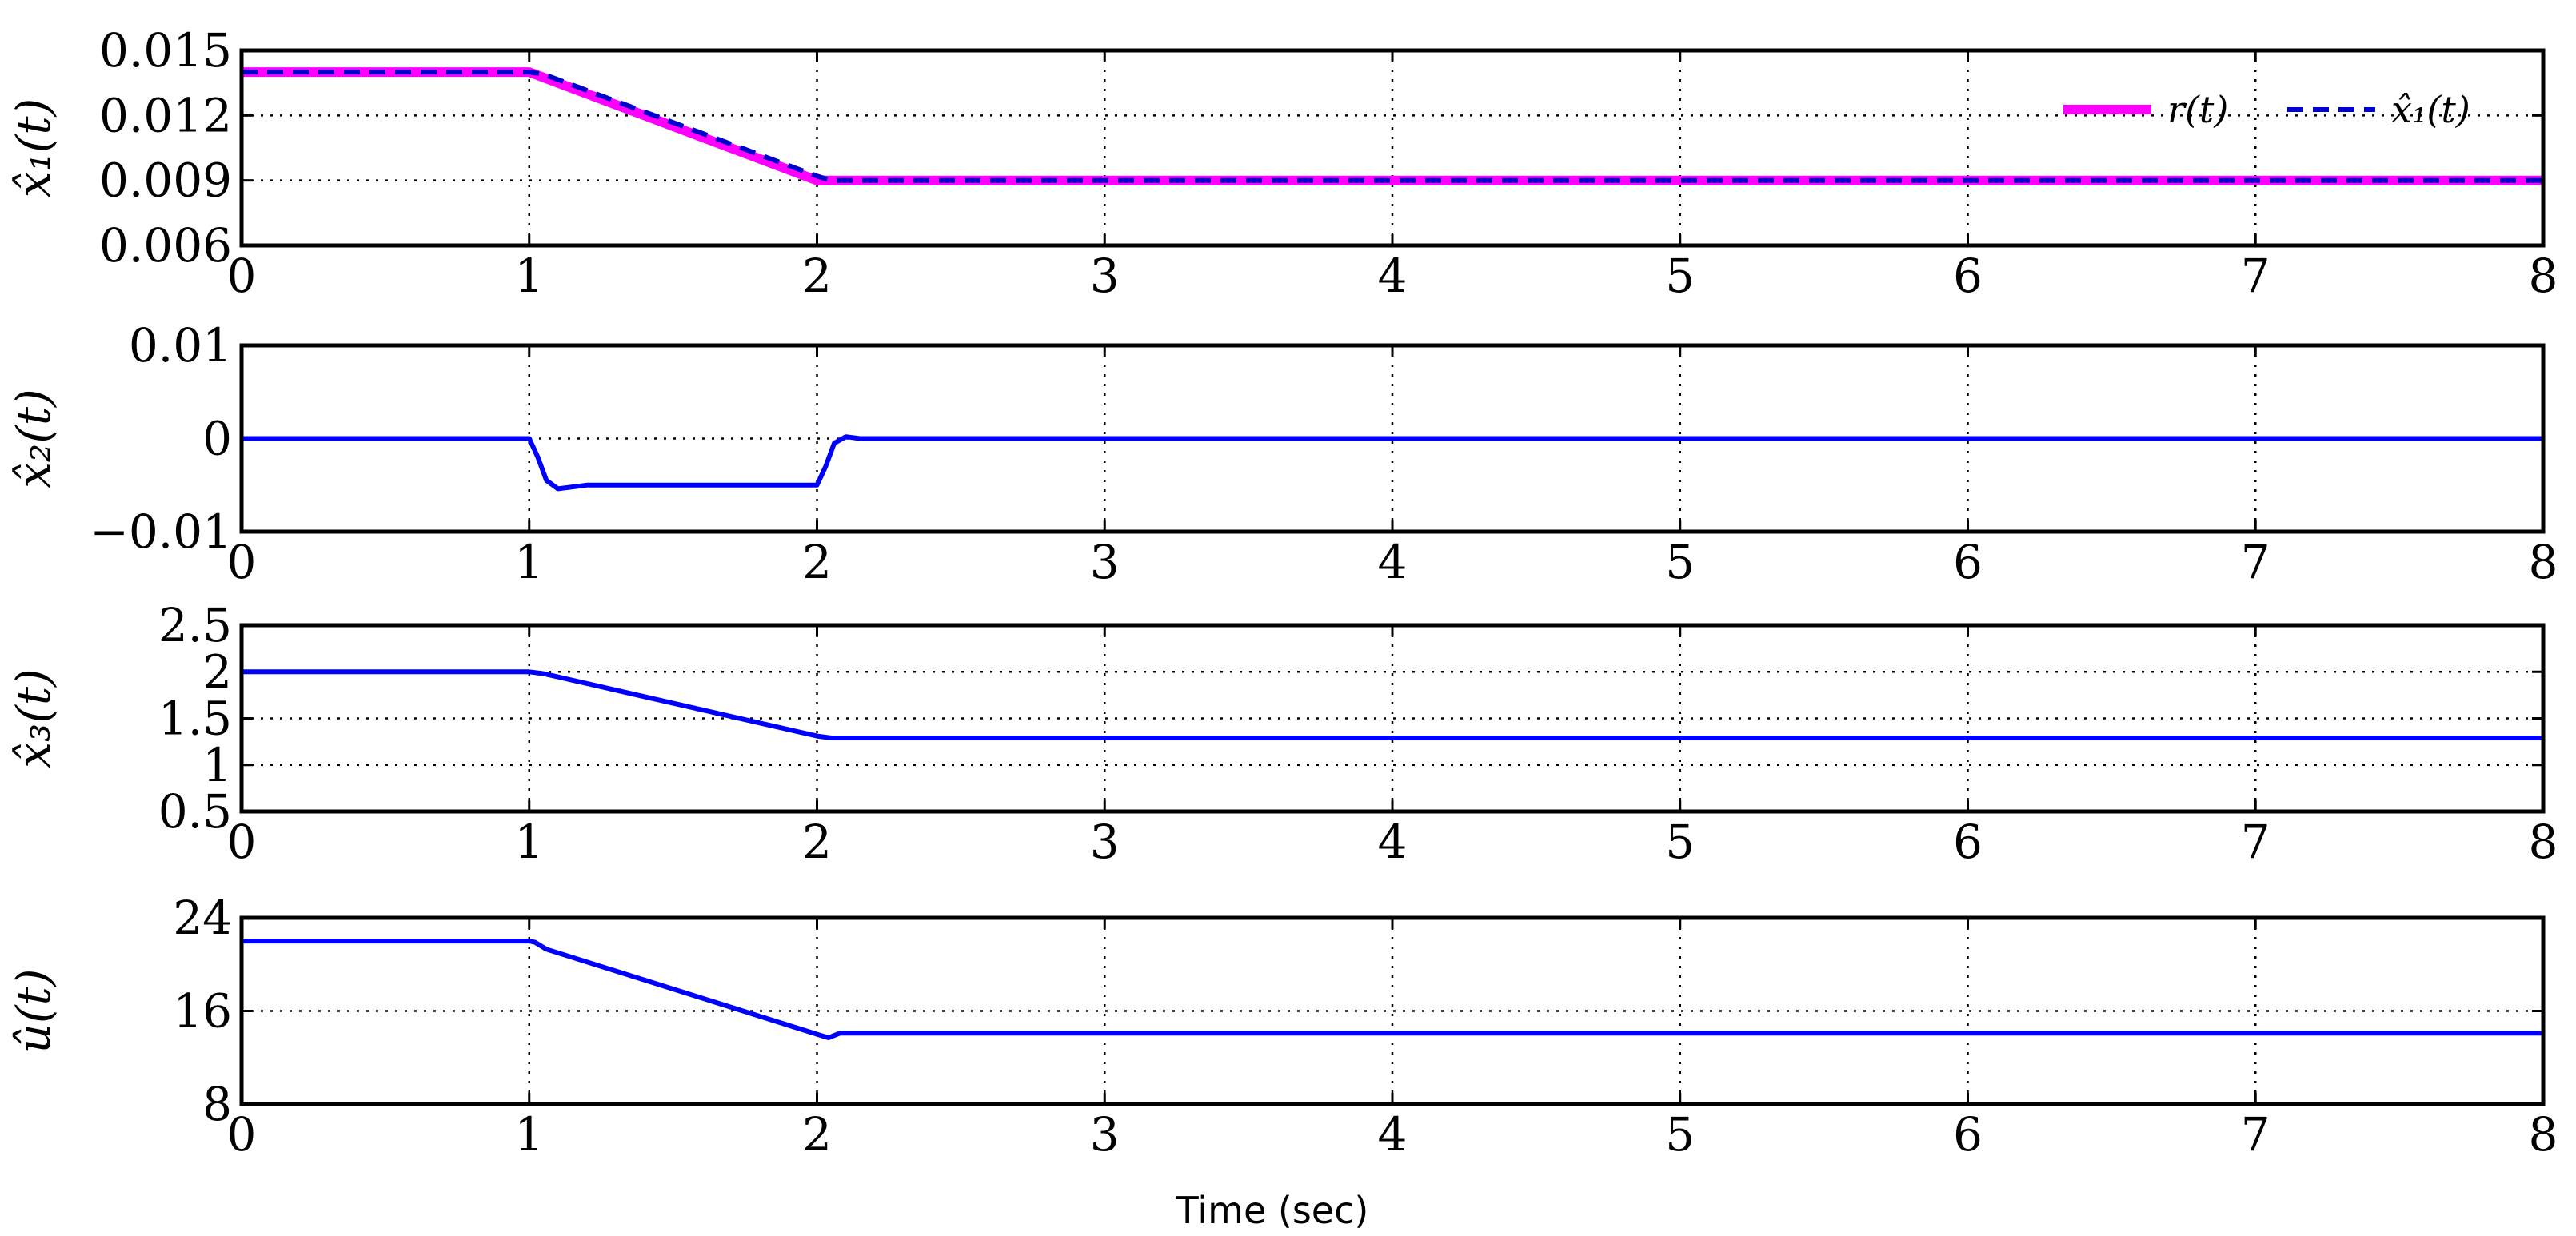  Describe the element at coordinates (161, 531) in the screenshot. I see `y-tick-label: −0.01` at that location.